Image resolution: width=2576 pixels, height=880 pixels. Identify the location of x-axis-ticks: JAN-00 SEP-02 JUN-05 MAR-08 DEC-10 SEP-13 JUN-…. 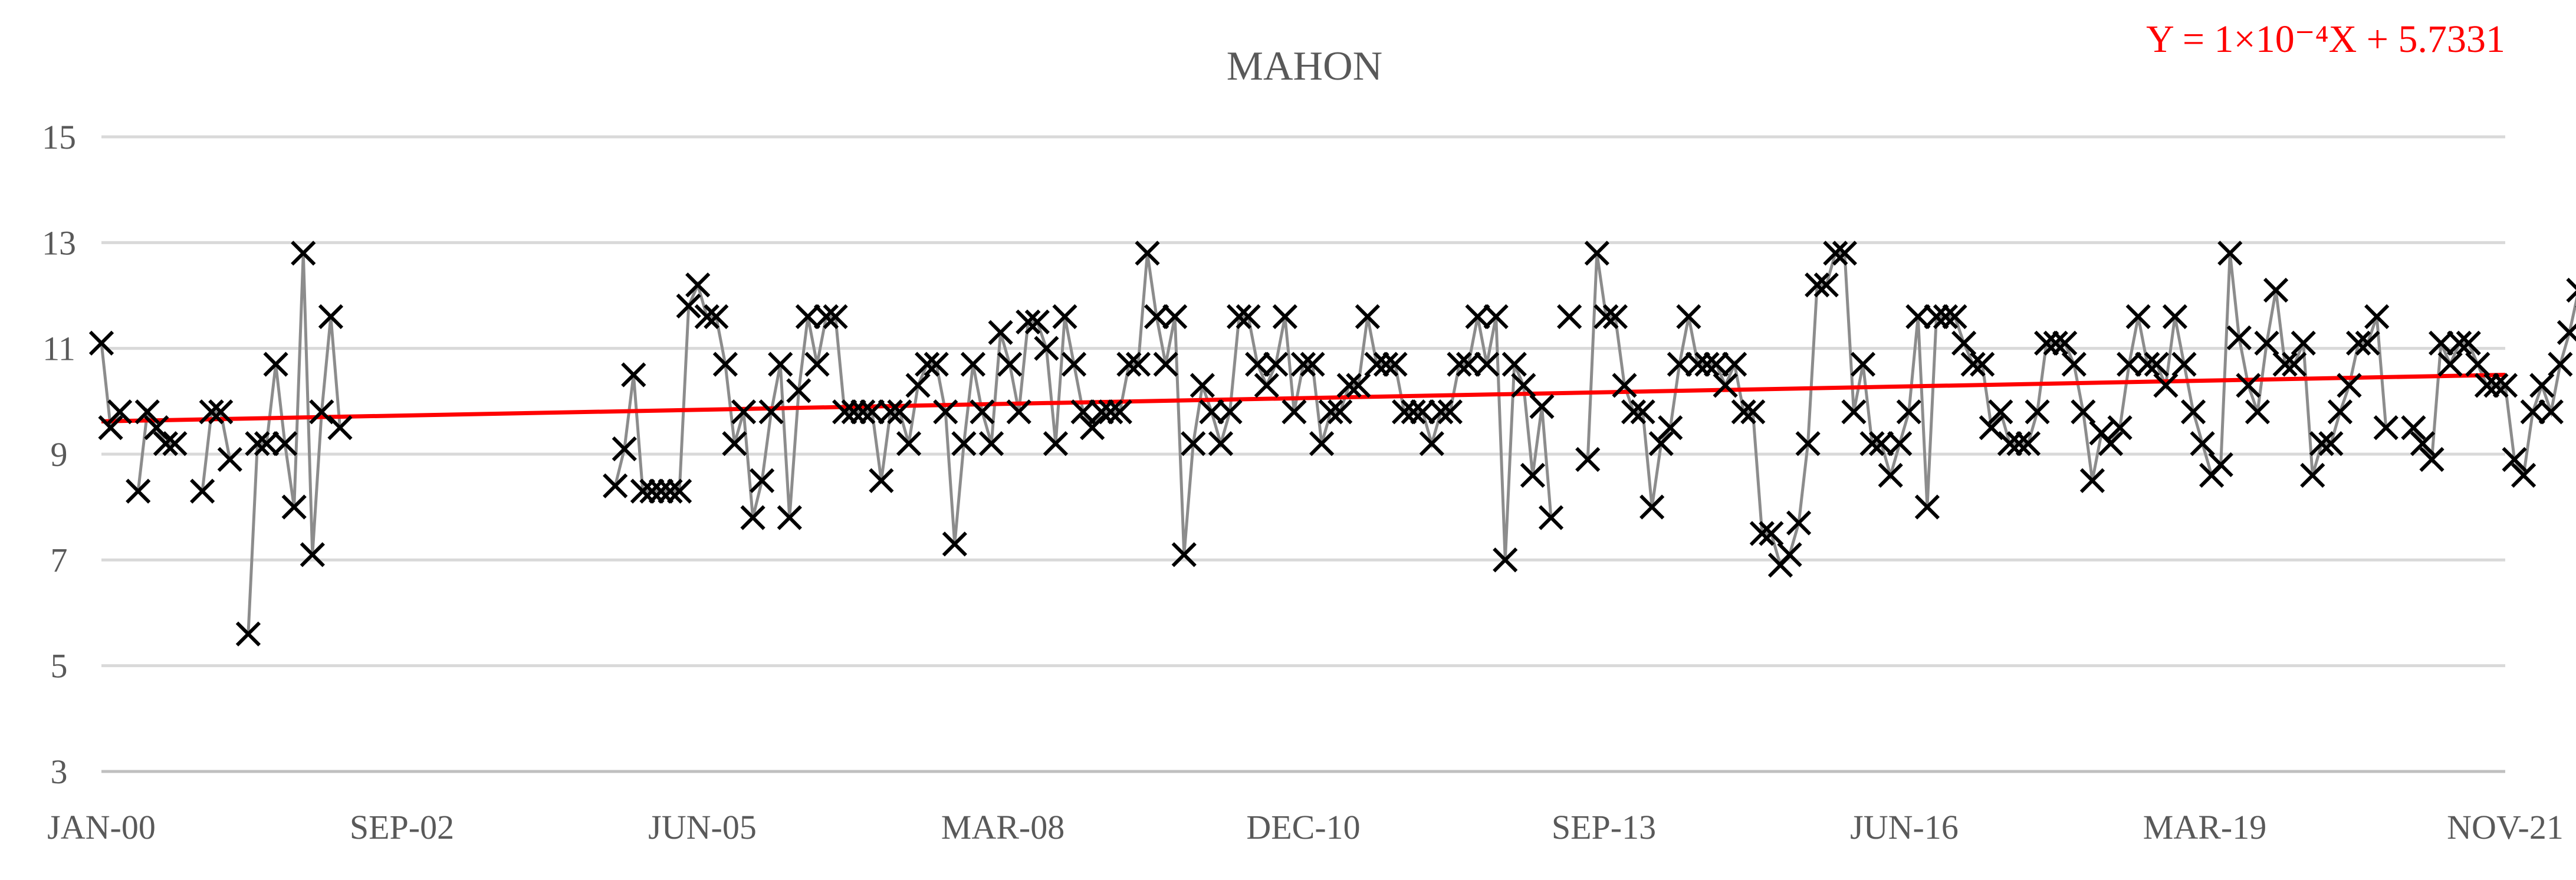
(1305, 827).